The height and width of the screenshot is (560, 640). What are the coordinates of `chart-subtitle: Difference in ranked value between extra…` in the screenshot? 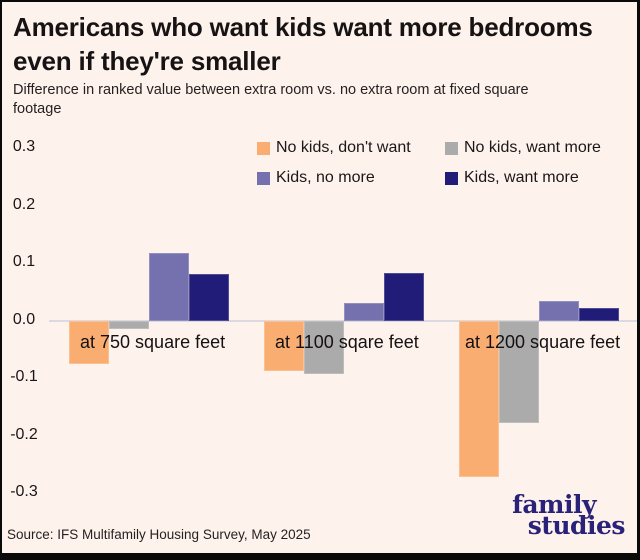 It's located at (271, 99).